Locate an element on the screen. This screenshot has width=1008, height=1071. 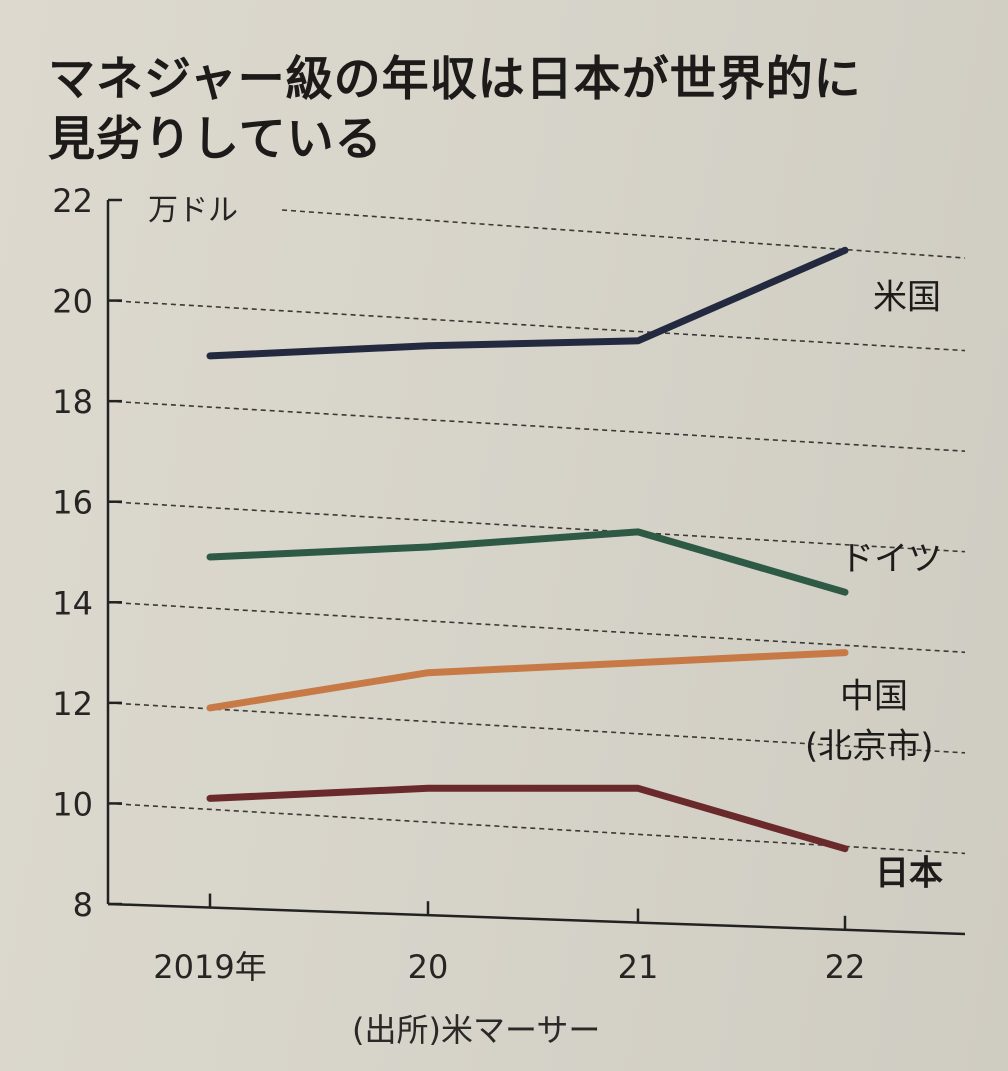
source-note: (出所)米マーサー is located at coordinates (476, 1030).